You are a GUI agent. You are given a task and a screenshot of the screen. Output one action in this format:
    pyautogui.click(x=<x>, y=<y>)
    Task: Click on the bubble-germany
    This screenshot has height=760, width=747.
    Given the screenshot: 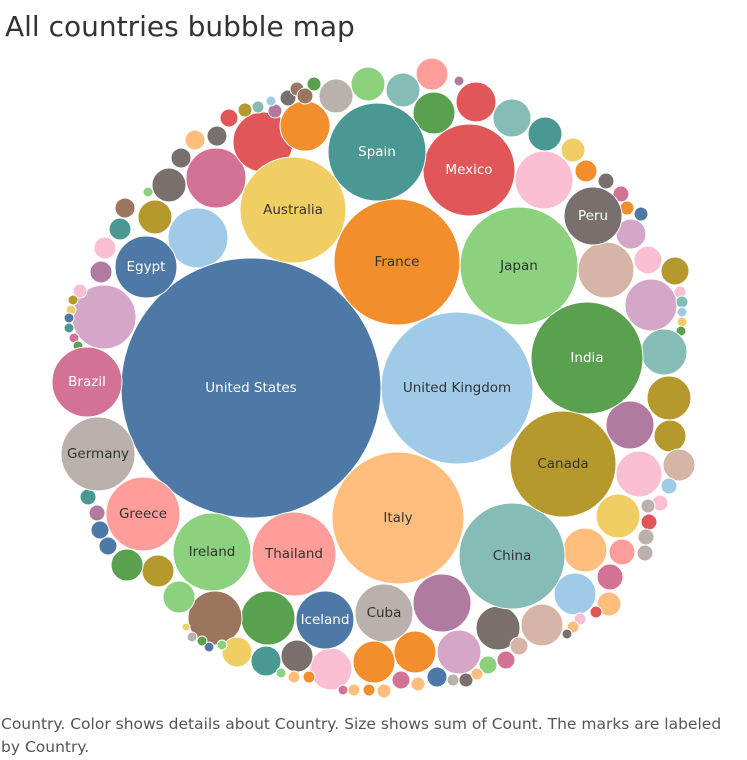 What is the action you would take?
    pyautogui.click(x=98, y=454)
    